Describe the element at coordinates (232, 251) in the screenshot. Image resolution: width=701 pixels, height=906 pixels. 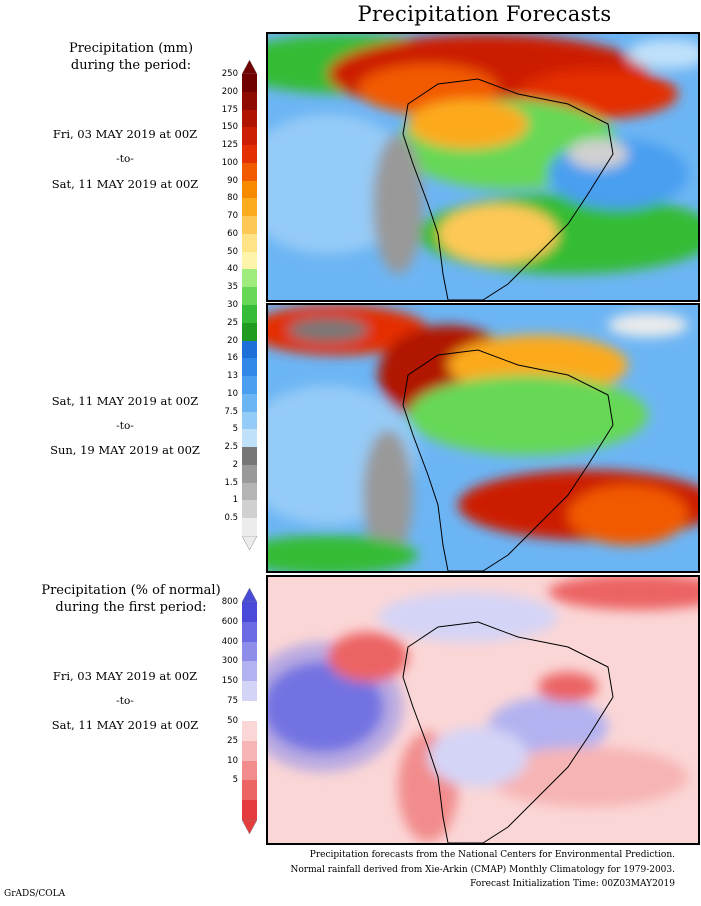
I see `precip-mm-colorbar-tick-label: 50` at that location.